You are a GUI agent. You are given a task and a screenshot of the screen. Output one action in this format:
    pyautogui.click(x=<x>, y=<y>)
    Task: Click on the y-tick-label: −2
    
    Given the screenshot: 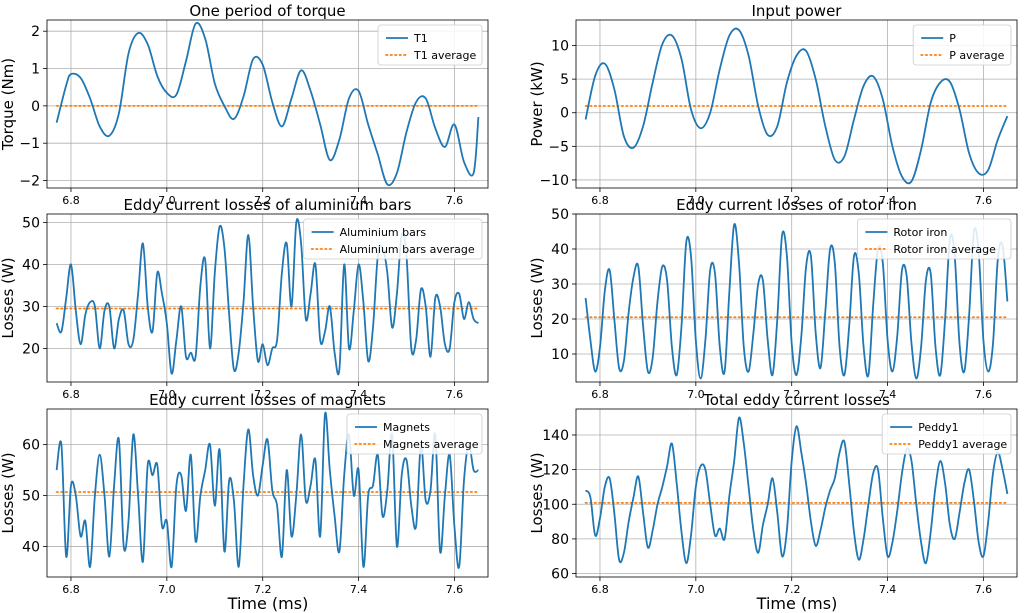 What is the action you would take?
    pyautogui.click(x=29, y=182)
    